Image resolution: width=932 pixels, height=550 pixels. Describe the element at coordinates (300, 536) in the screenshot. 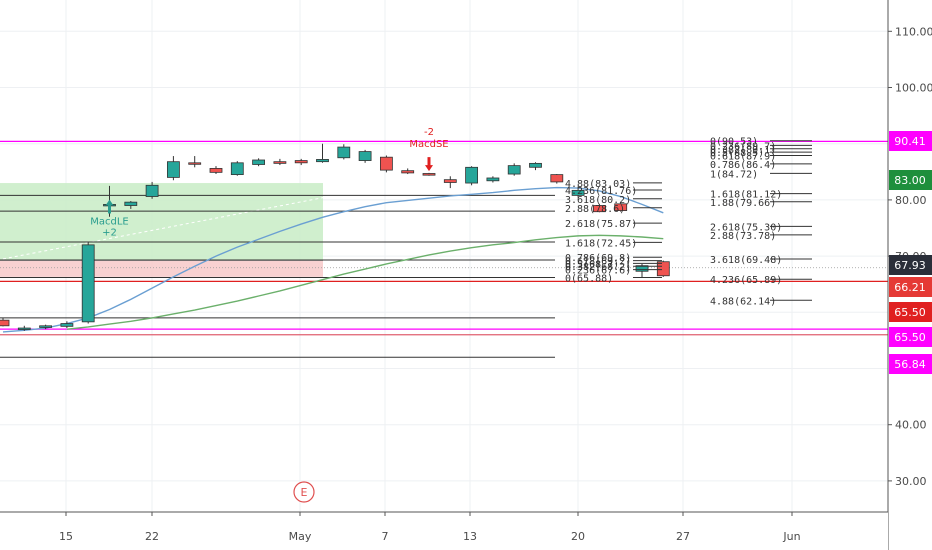

I see `x-tick-label: May` at that location.